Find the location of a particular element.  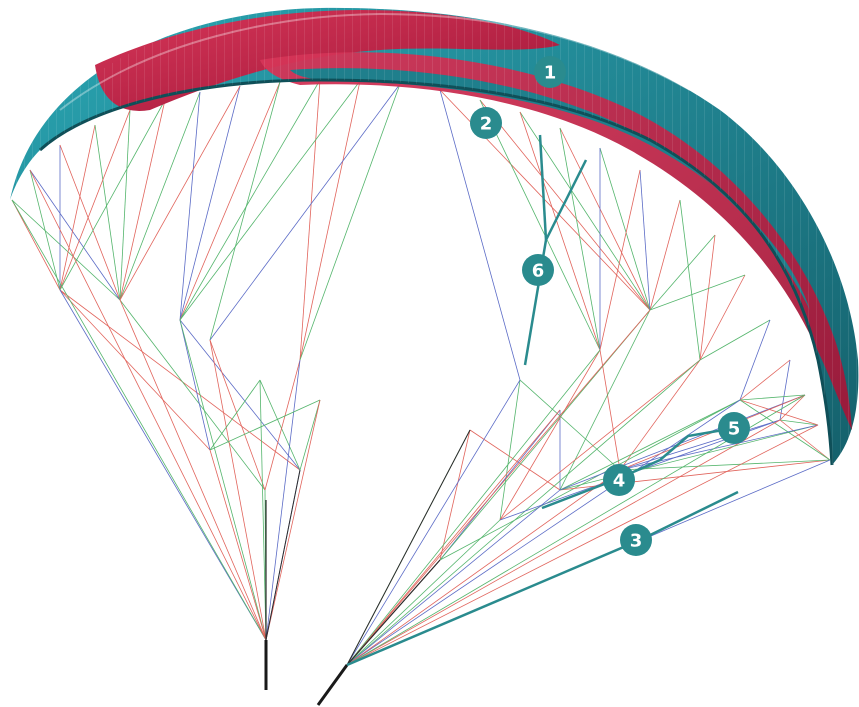

risers is located at coordinates (306, 673).